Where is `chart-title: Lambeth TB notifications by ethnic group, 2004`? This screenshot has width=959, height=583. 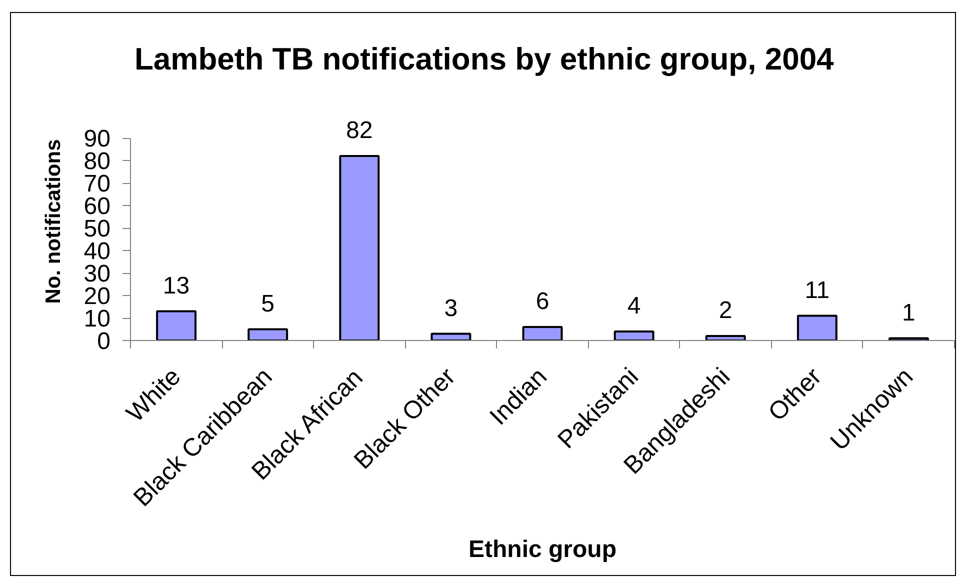
chart-title: Lambeth TB notifications by ethnic group, 2004 is located at coordinates (484, 59).